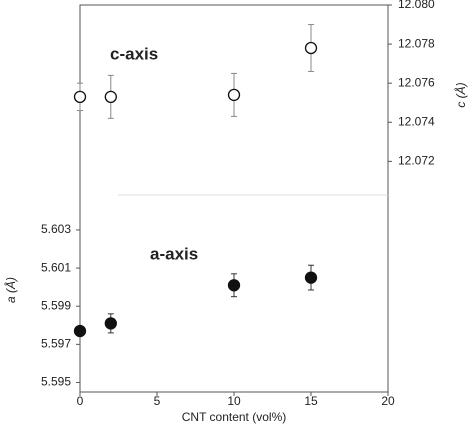 The image size is (474, 430). Describe the element at coordinates (56, 344) in the screenshot. I see `y-tick-label: 5.597` at that location.